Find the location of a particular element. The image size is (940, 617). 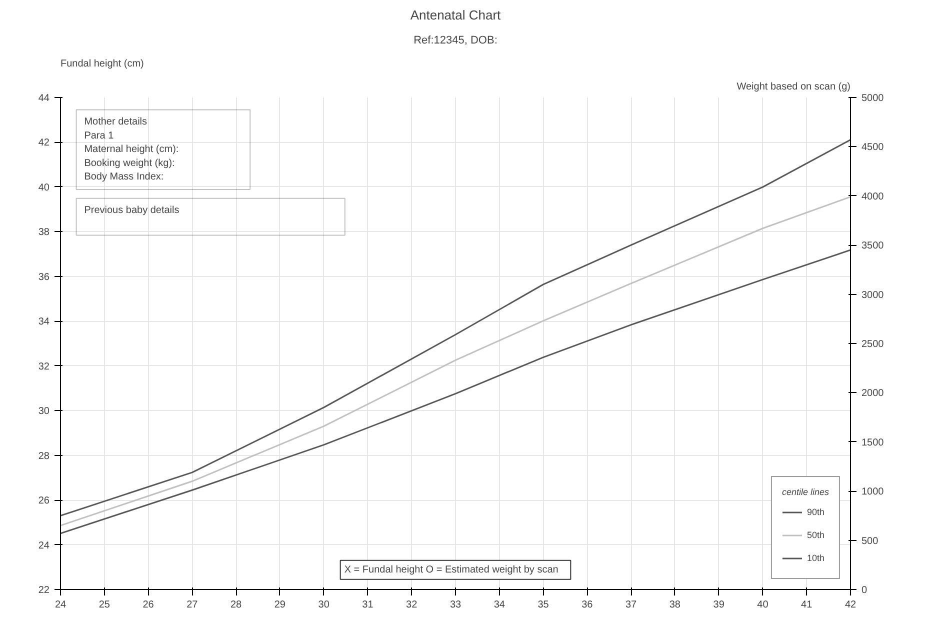

x-tick-label: 36 is located at coordinates (588, 605).